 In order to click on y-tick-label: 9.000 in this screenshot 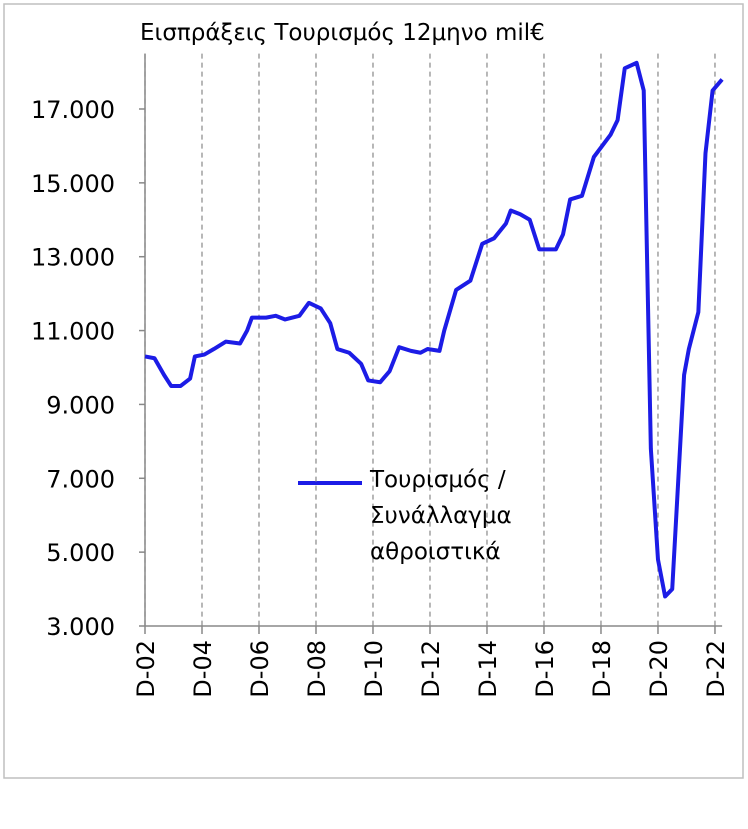, I will do `click(80, 405)`.